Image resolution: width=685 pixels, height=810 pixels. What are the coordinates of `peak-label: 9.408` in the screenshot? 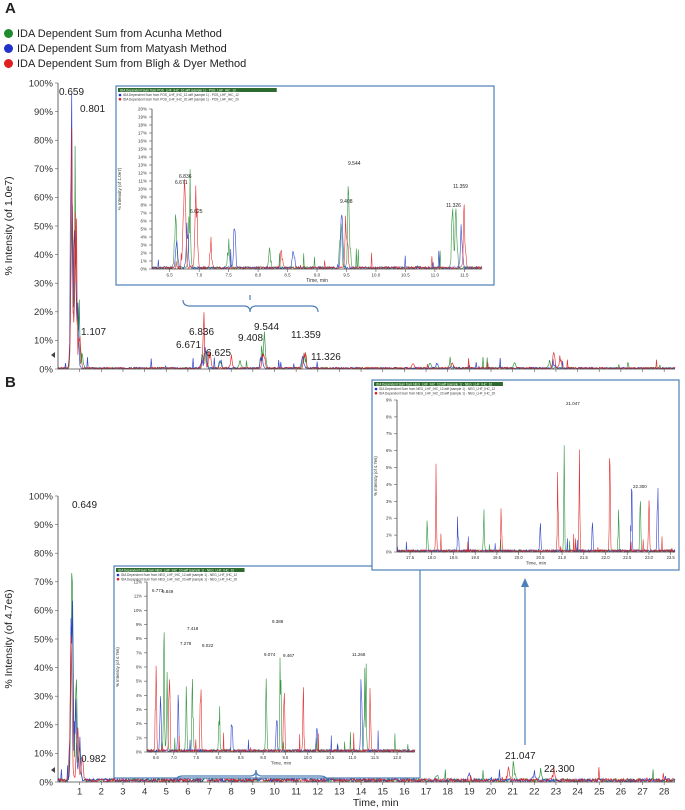 It's located at (250, 338).